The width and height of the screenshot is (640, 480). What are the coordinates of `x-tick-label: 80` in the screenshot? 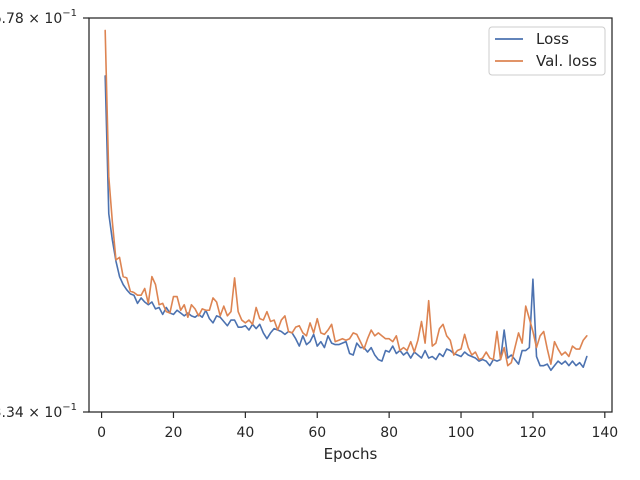 It's located at (389, 433).